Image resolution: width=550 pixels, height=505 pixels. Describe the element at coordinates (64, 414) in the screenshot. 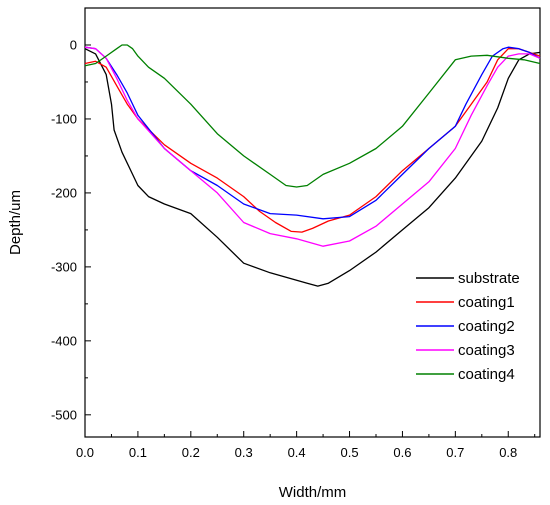

I see `y-tick-label: -500` at that location.